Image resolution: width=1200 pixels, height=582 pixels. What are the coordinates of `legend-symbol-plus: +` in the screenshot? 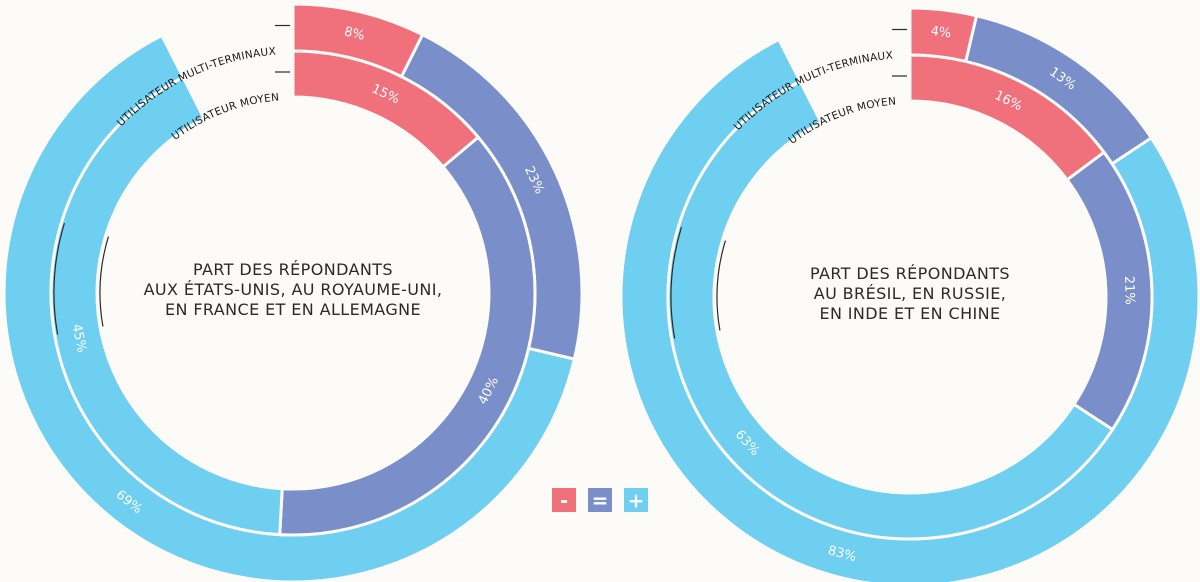 It's located at (636, 501).